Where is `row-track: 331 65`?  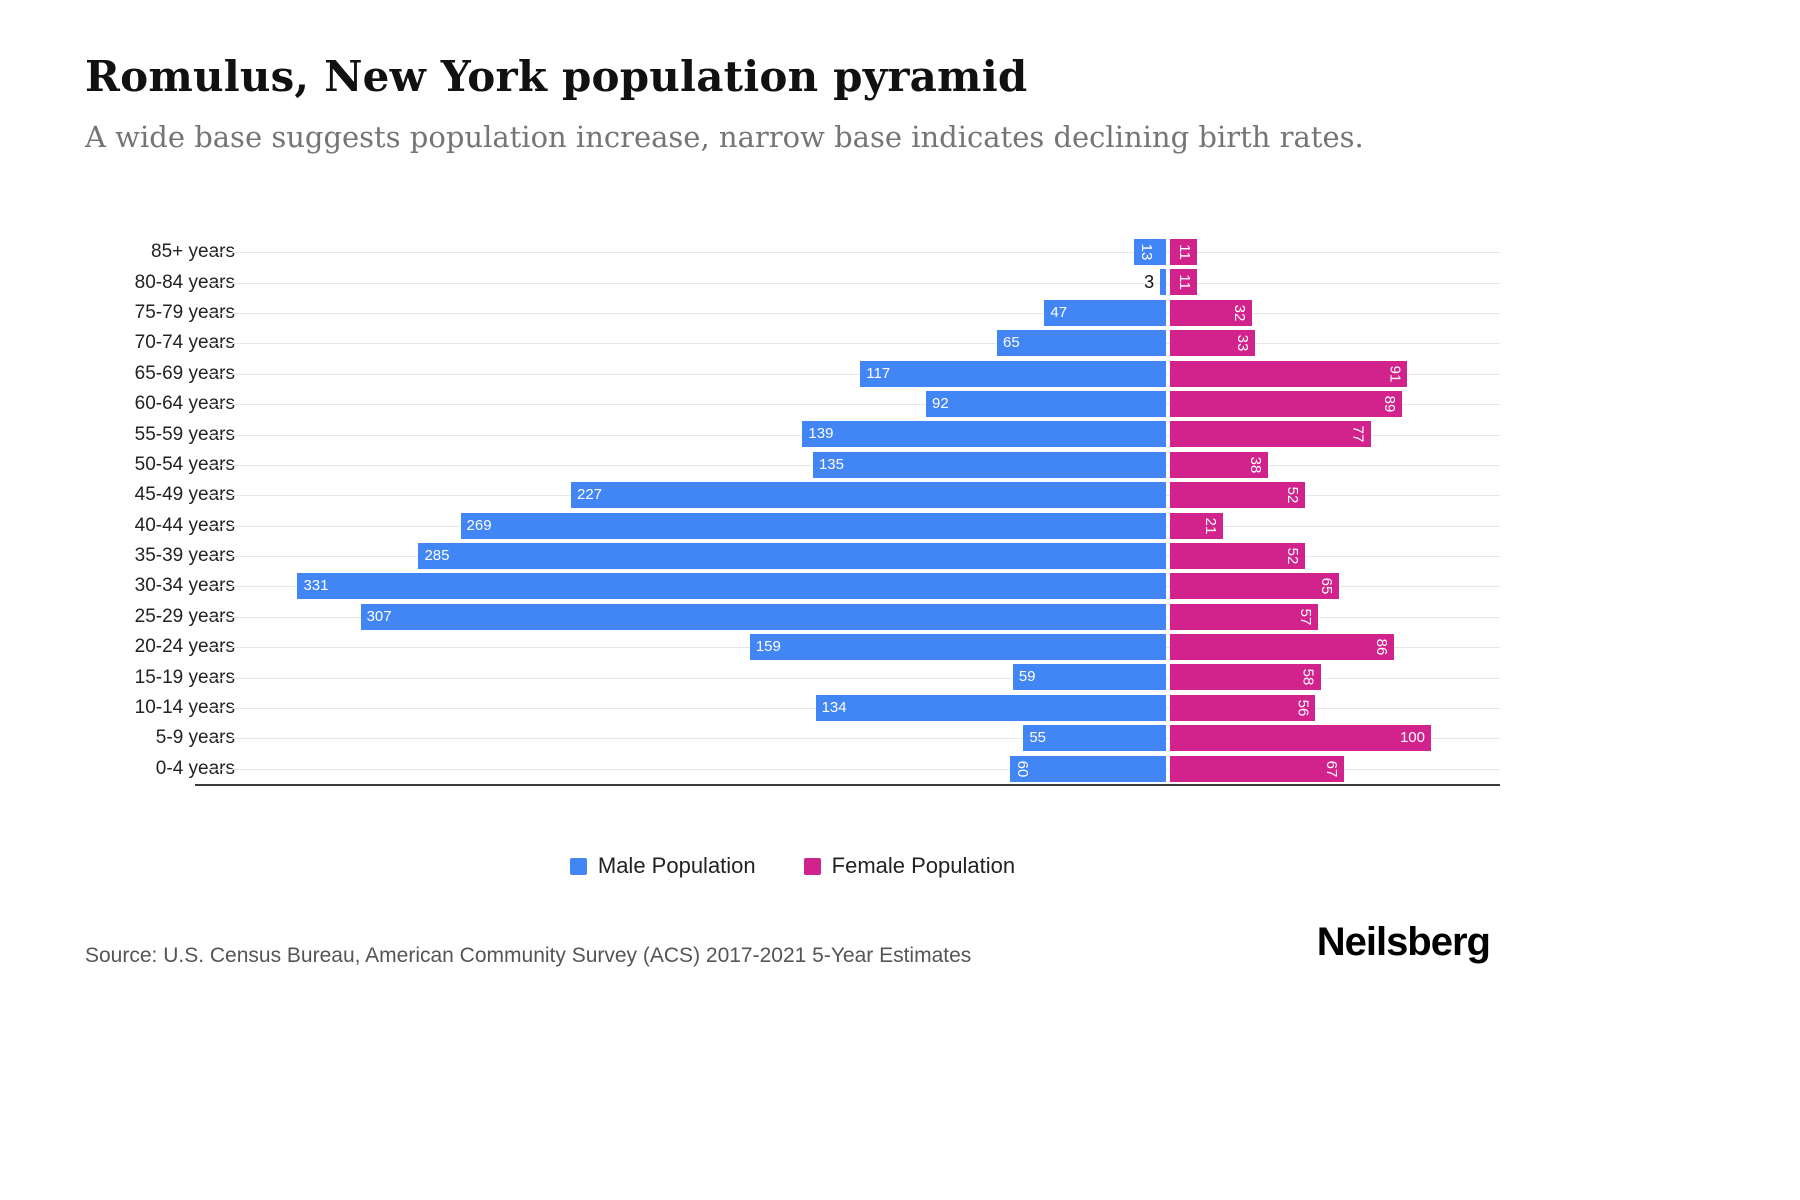
row-track: 331 65 is located at coordinates (855, 586).